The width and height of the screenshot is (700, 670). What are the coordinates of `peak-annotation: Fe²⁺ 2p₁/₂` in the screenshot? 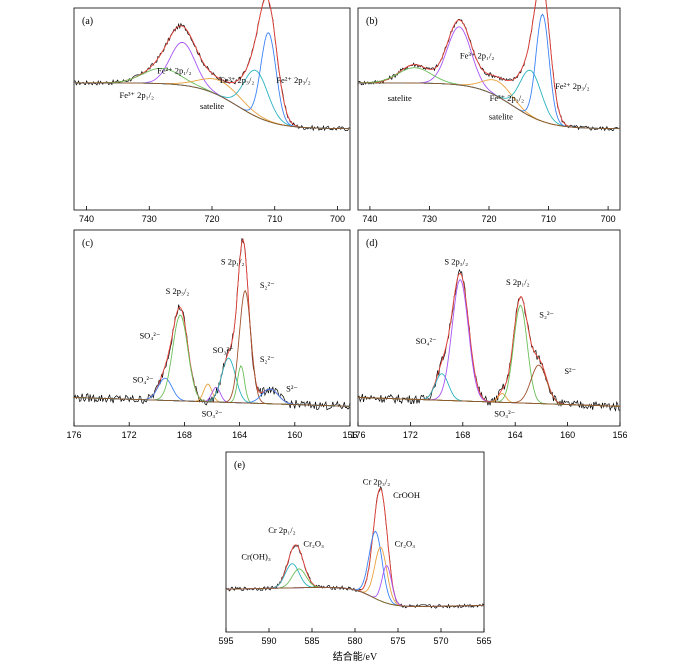 It's located at (174, 71).